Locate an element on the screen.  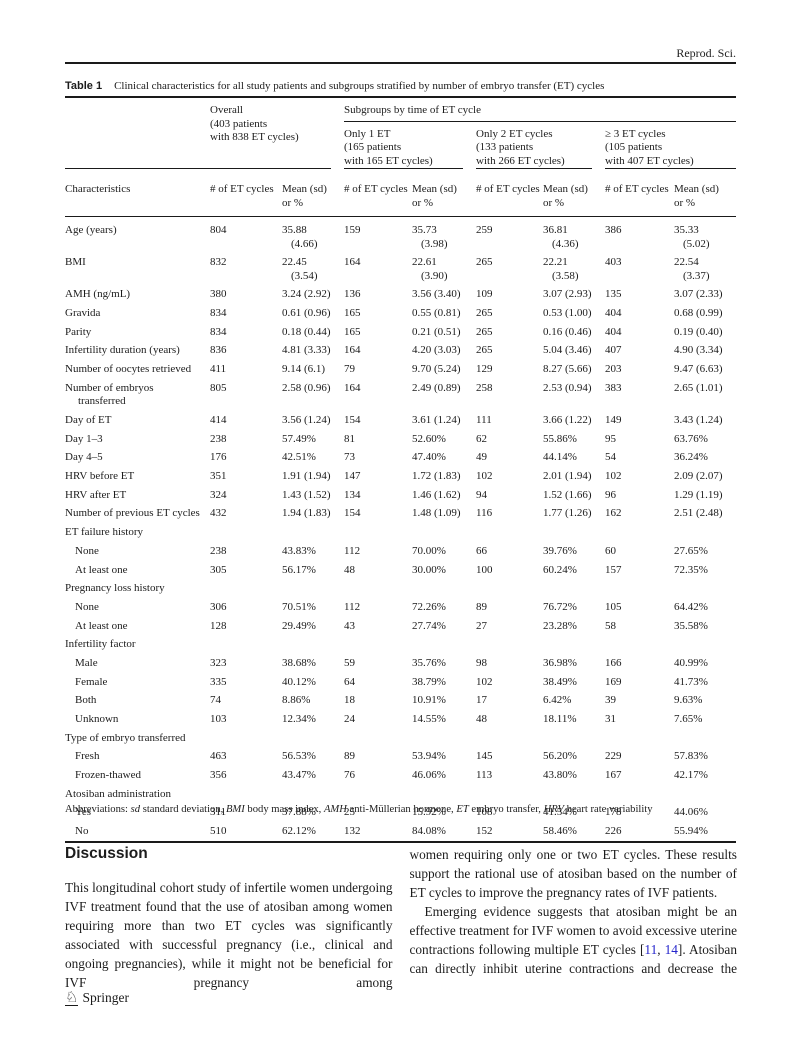
cell-value: 0.19 (0.40) is located at coordinates (698, 331).